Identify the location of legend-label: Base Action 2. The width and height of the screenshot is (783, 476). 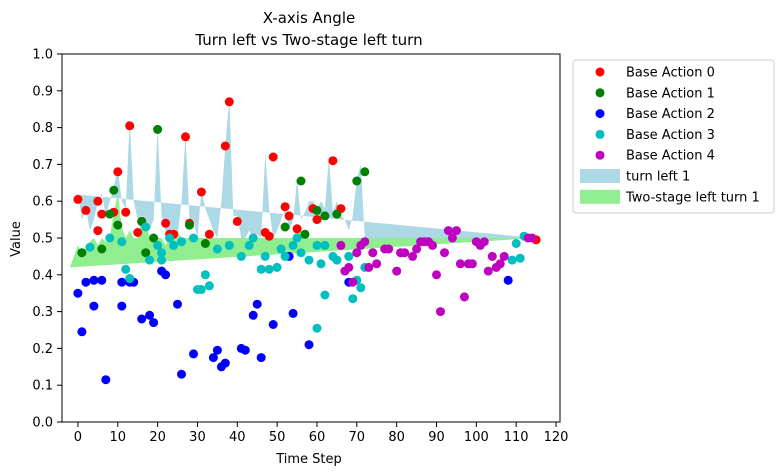
(670, 114).